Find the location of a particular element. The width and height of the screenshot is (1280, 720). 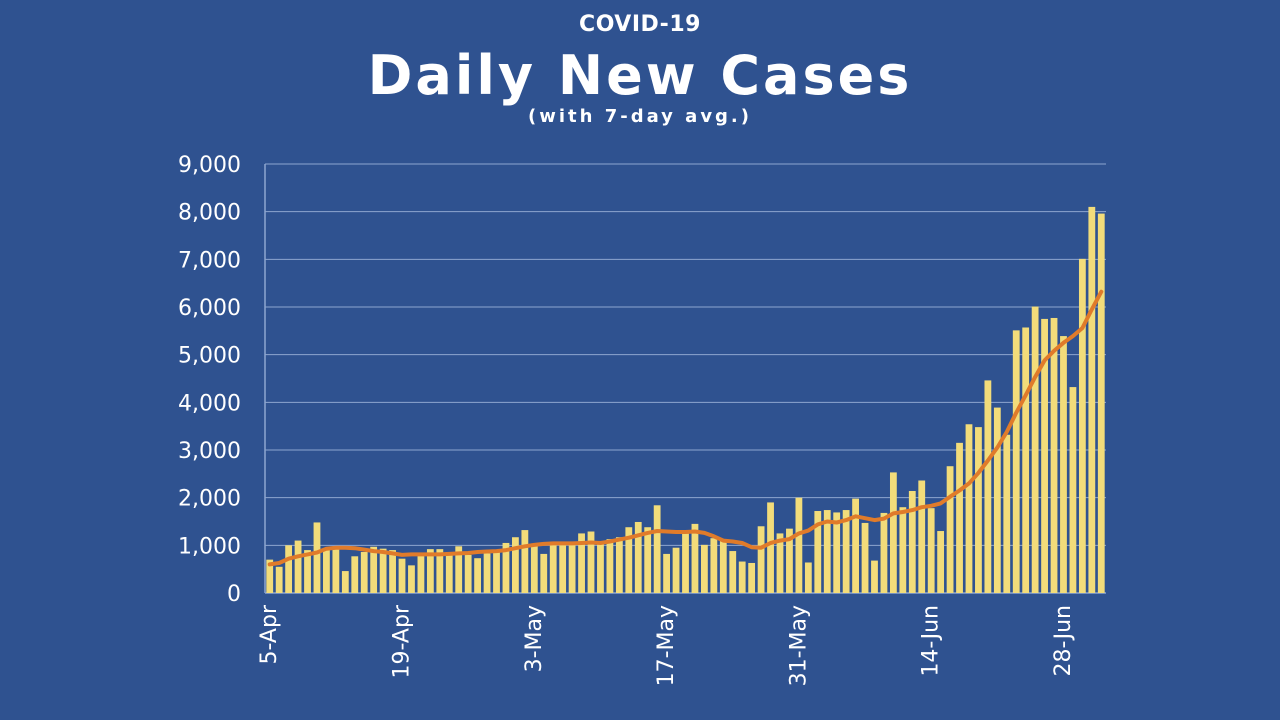

y-tick-label: 0 is located at coordinates (234, 594).